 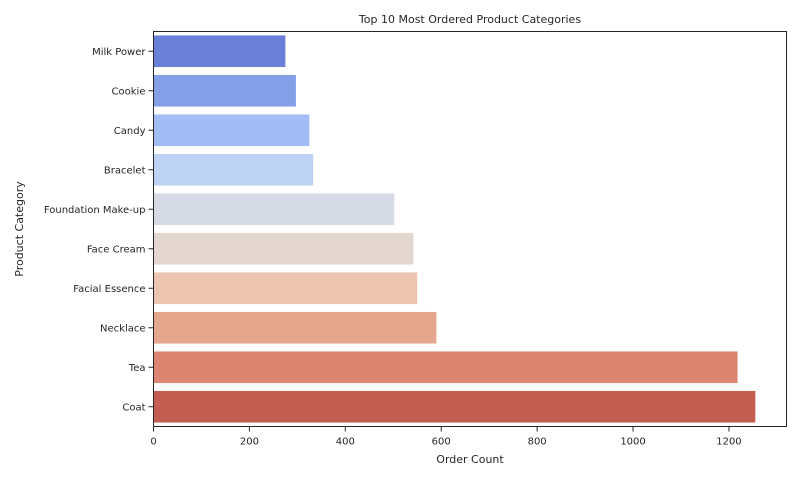 What do you see at coordinates (470, 459) in the screenshot?
I see `x-axis-label: Order Count` at bounding box center [470, 459].